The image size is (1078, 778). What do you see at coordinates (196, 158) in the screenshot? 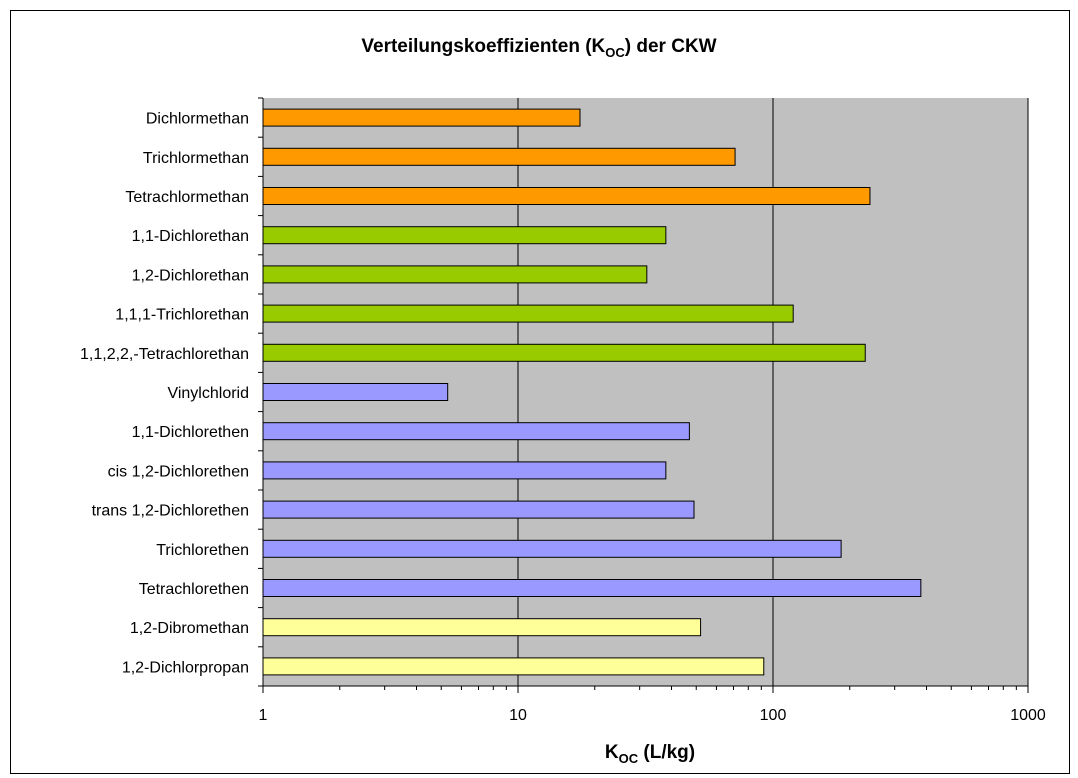
I see `category-label: Trichlormethan` at bounding box center [196, 158].